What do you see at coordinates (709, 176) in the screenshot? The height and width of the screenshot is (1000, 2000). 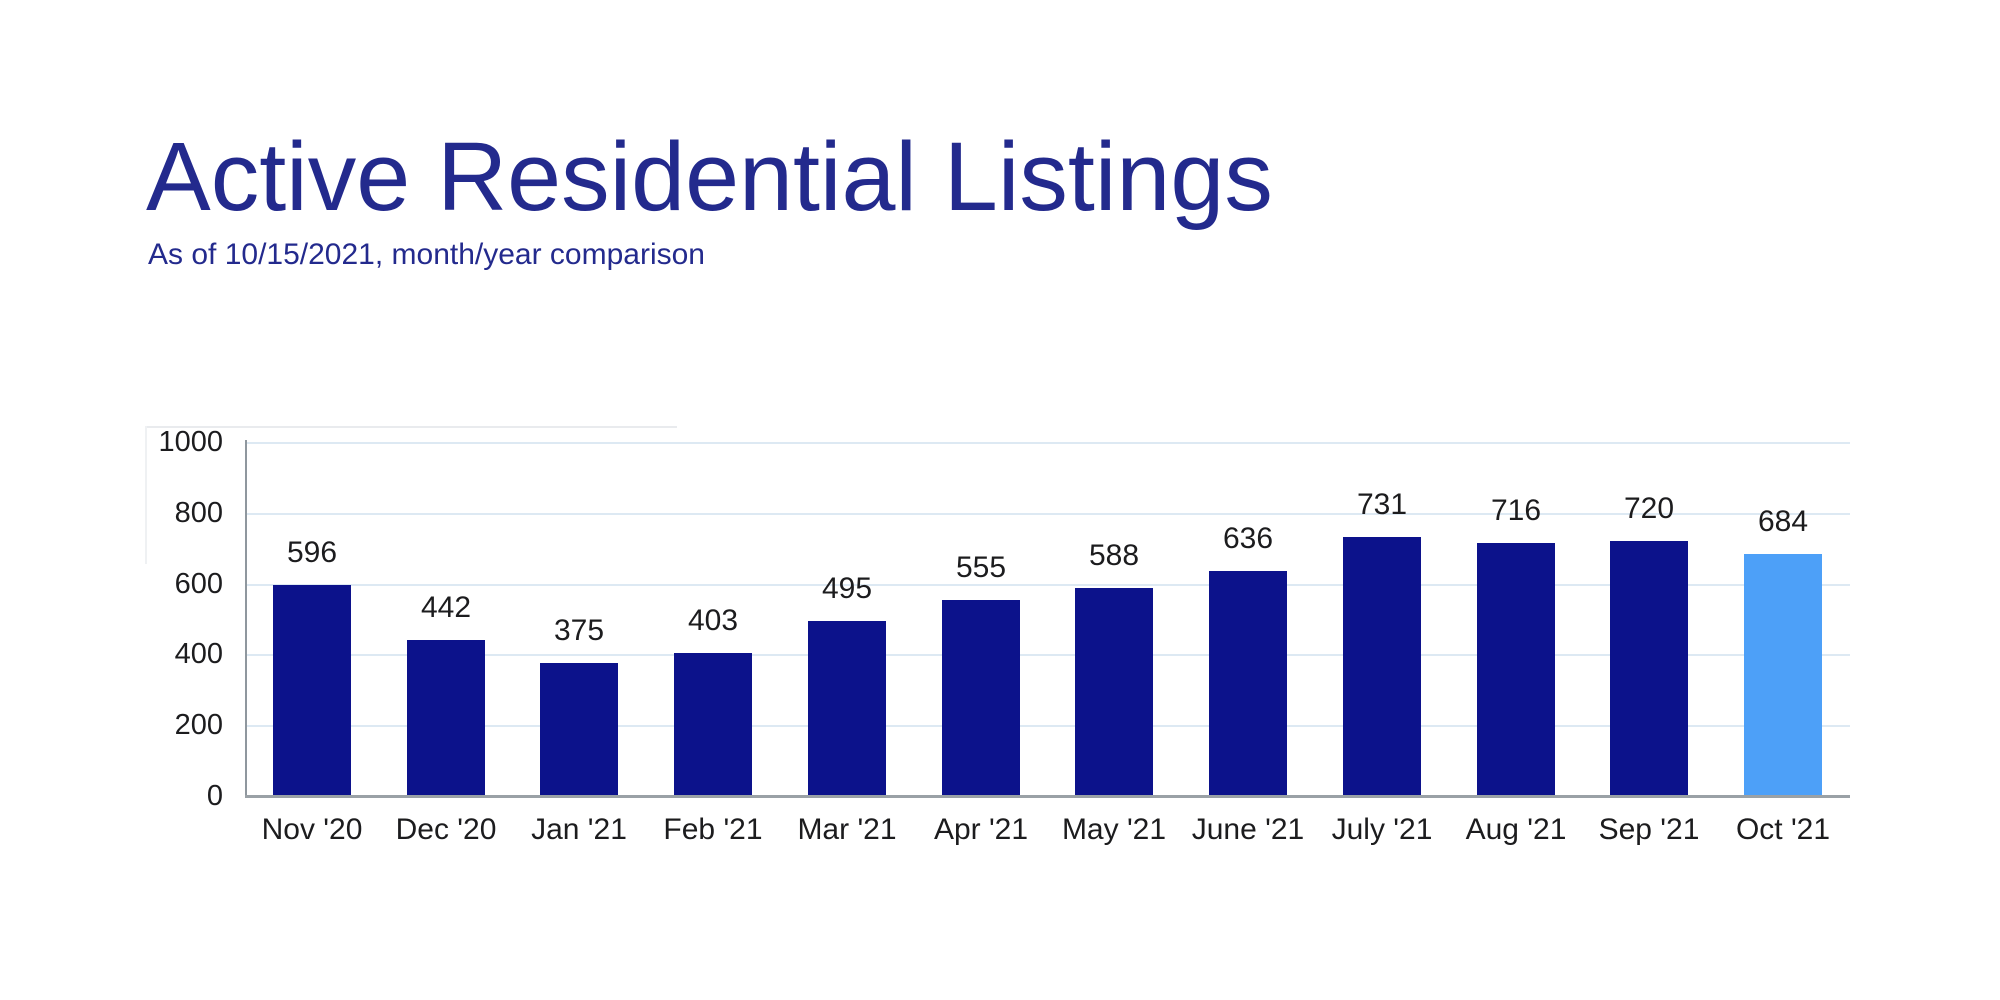 I see `page-title: Active Residential Listings` at bounding box center [709, 176].